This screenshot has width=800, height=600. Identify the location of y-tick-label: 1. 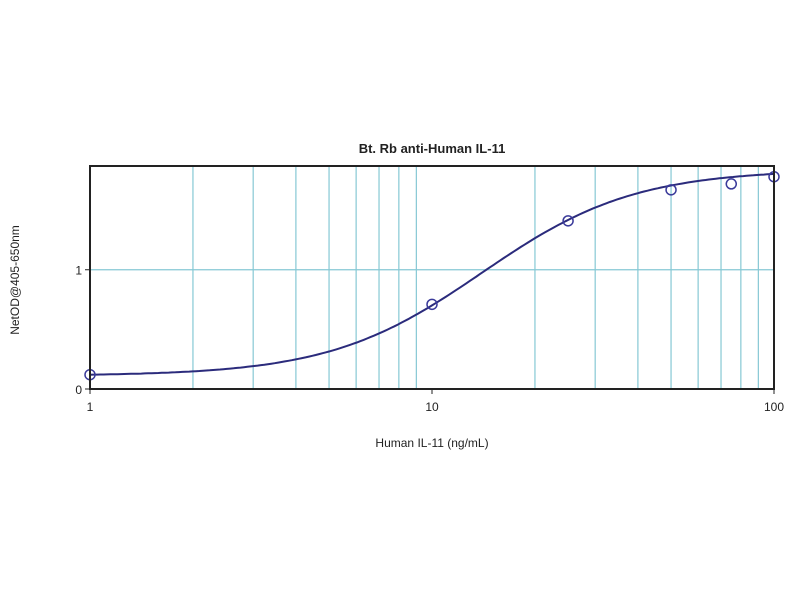
(78, 271).